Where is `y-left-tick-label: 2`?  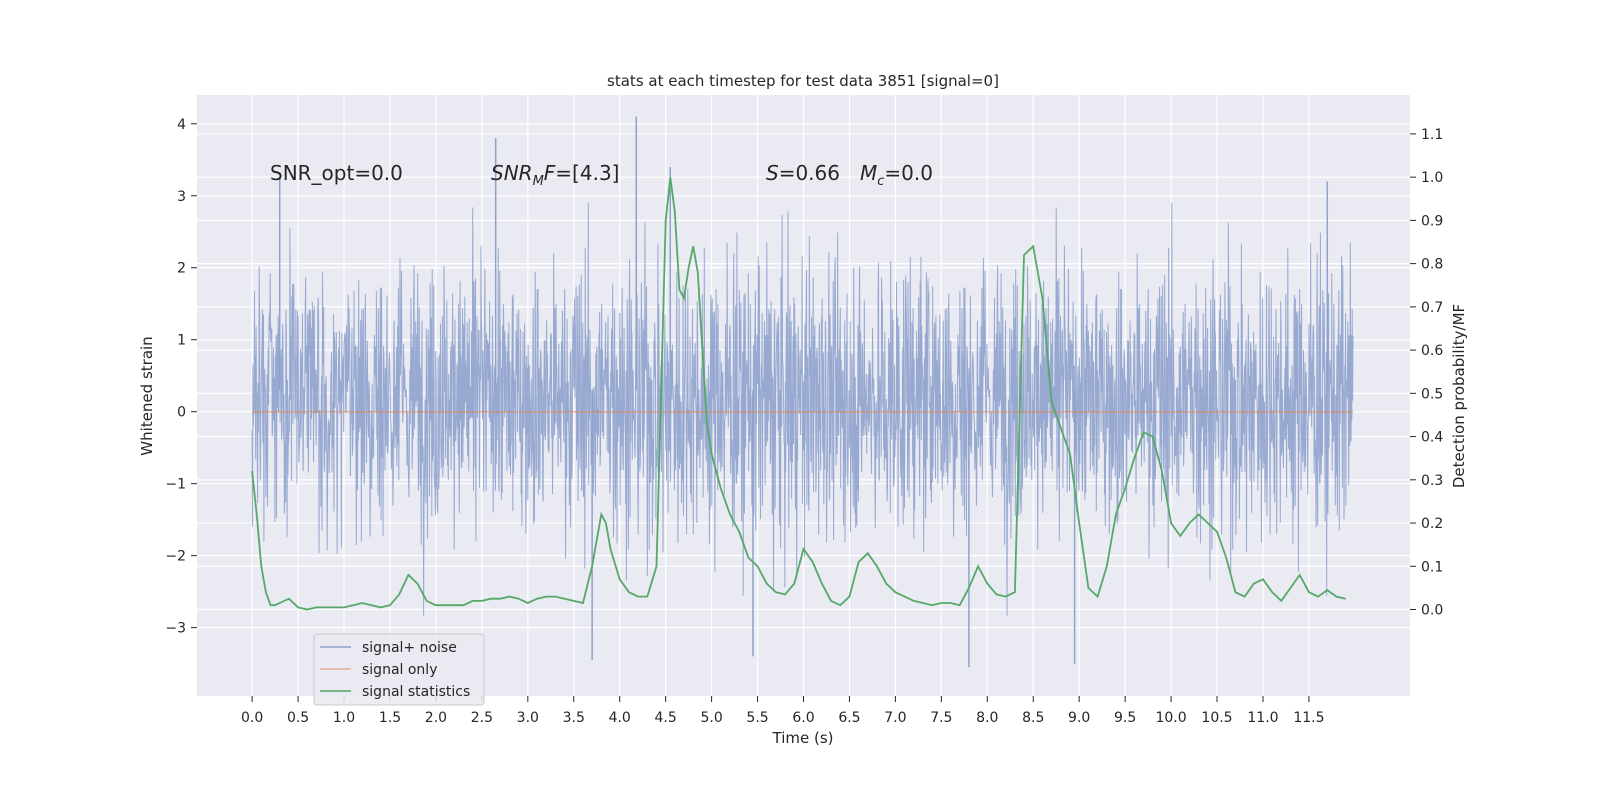 y-left-tick-label: 2 is located at coordinates (181, 269).